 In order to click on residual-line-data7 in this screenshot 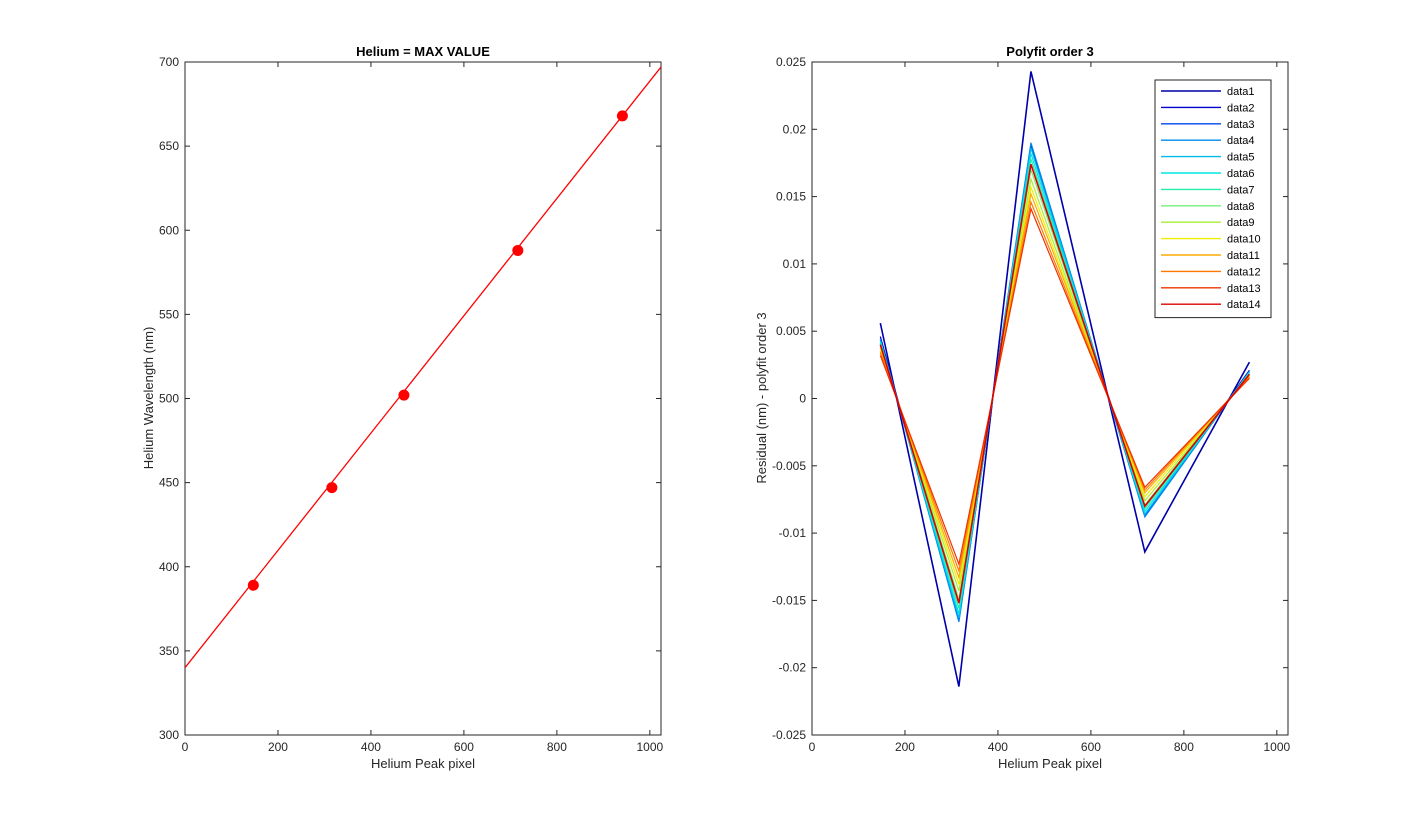, I will do `click(1064, 383)`.